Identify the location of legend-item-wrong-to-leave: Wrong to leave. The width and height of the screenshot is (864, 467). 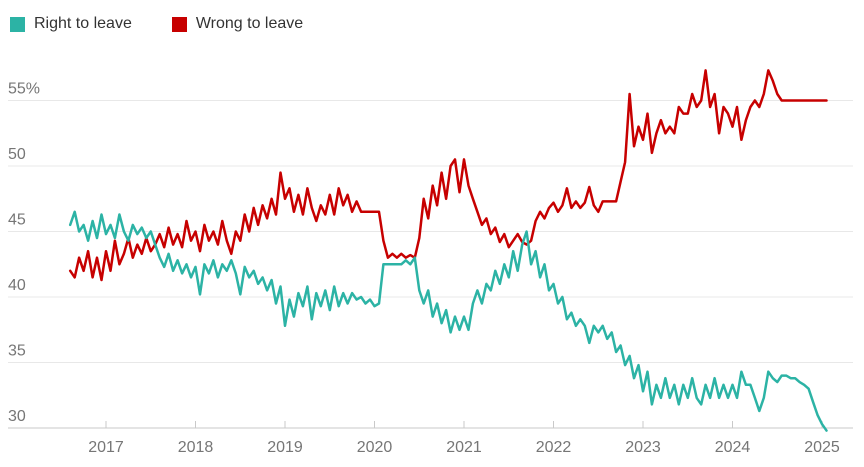
(237, 23).